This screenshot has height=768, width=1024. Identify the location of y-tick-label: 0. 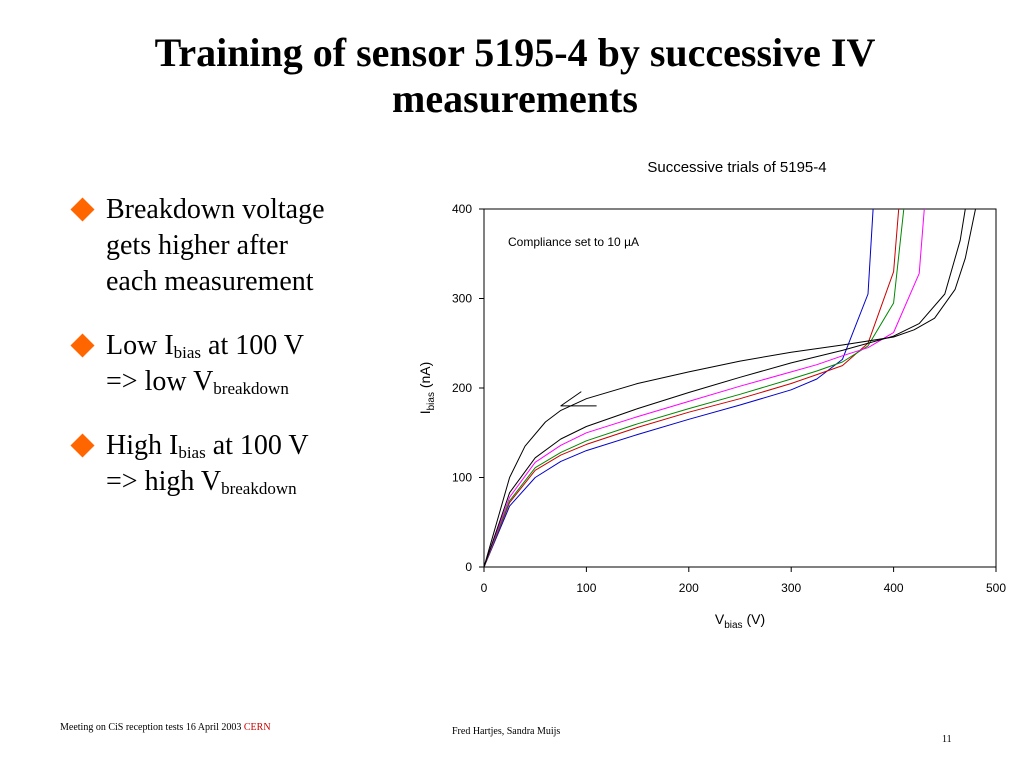
(468, 567).